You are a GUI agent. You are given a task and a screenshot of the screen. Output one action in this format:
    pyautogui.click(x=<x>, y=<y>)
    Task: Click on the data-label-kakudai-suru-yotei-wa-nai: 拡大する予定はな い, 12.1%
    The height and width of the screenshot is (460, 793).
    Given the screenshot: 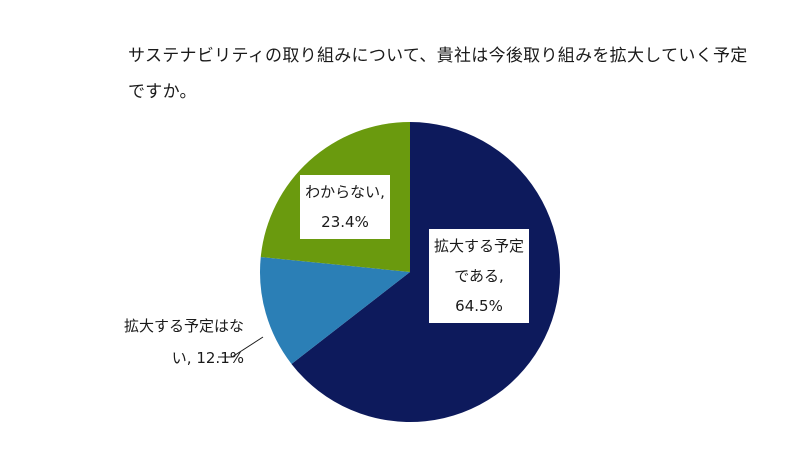 What is the action you would take?
    pyautogui.click(x=183, y=342)
    